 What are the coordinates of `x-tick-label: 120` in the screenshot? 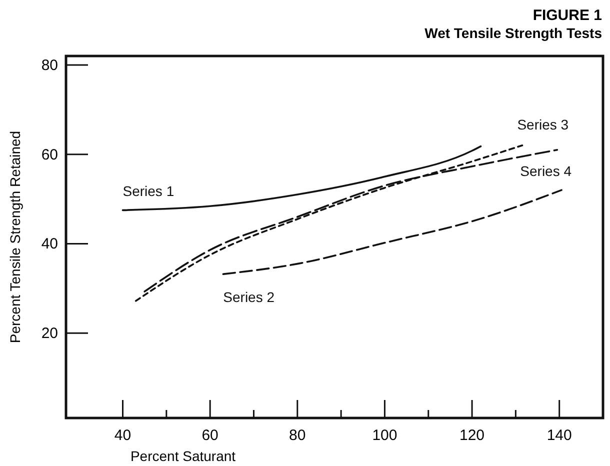 It's located at (472, 435).